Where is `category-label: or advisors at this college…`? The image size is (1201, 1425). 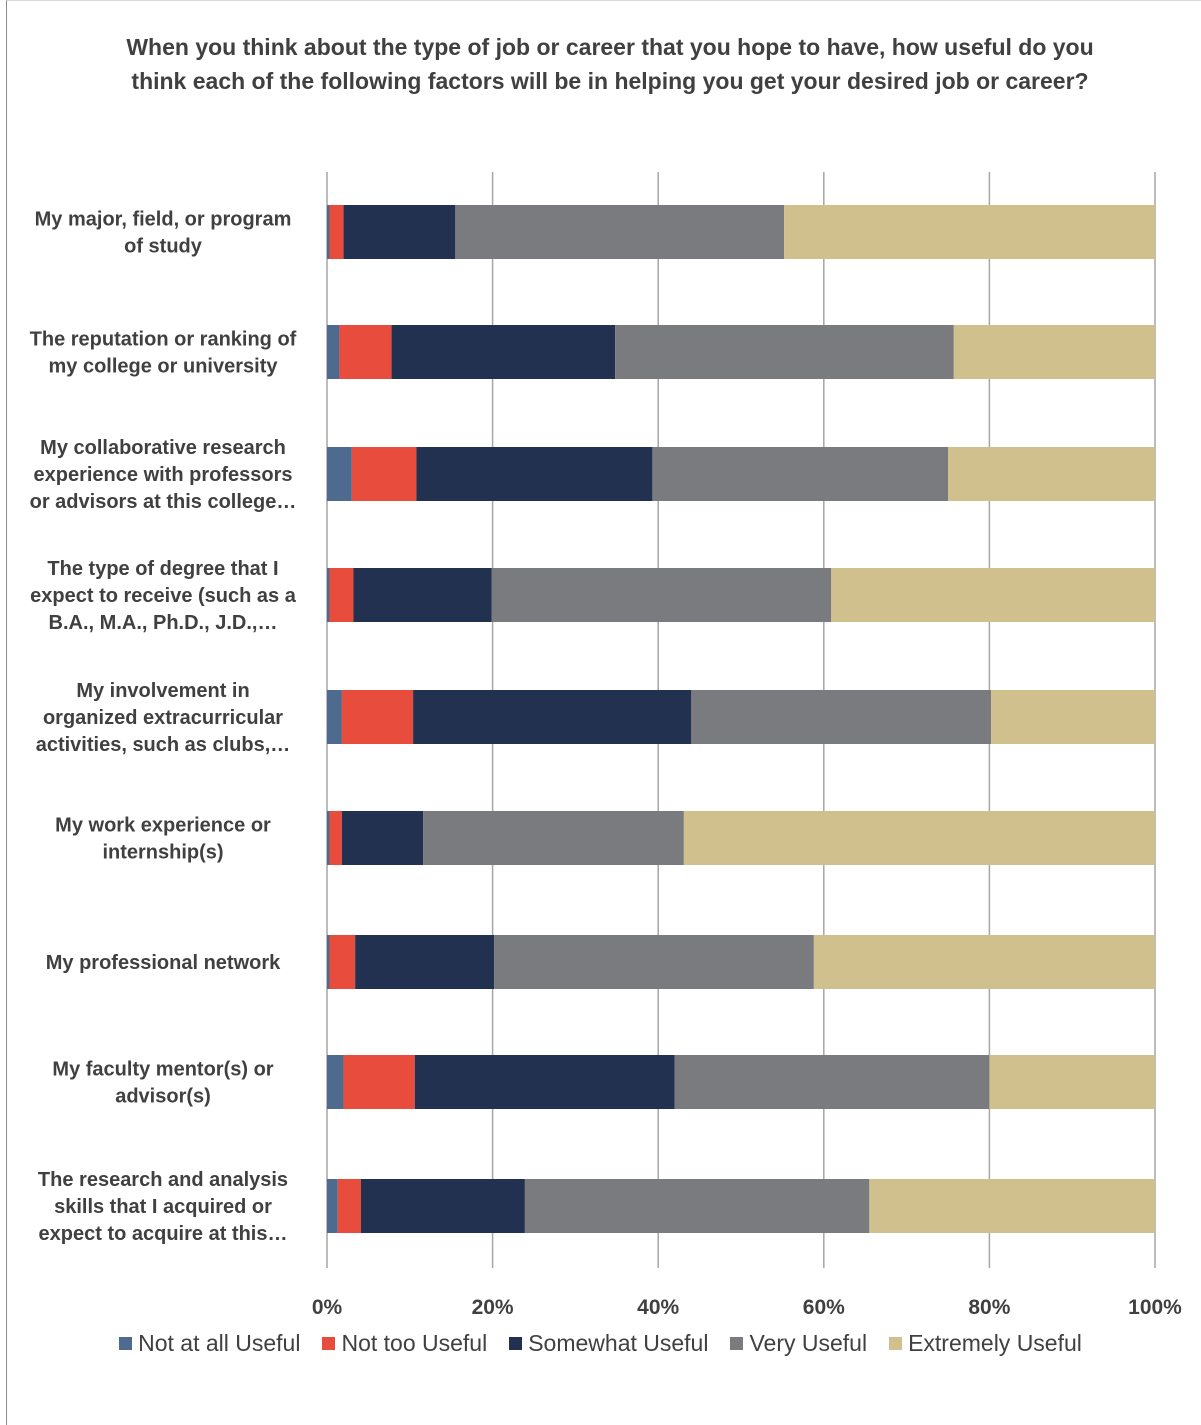 category-label: or advisors at this college… is located at coordinates (163, 502).